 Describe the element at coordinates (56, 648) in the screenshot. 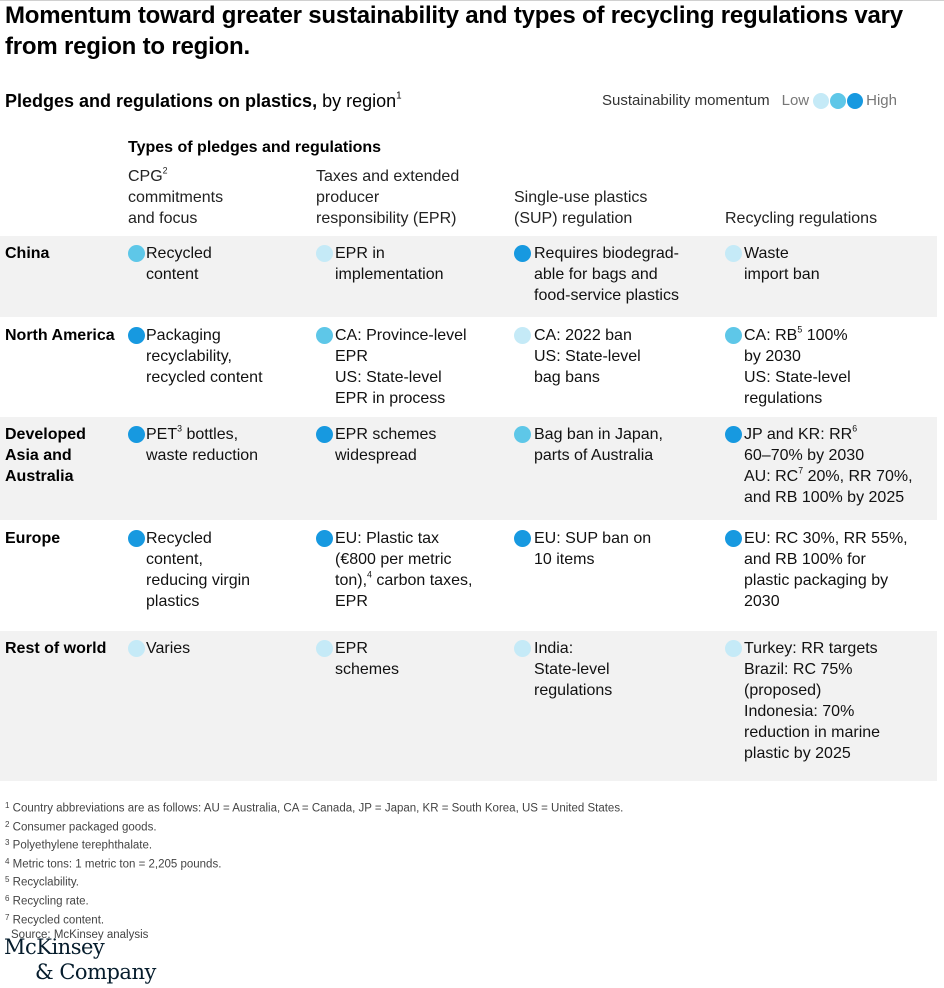

I see `region-label: Rest of world` at that location.